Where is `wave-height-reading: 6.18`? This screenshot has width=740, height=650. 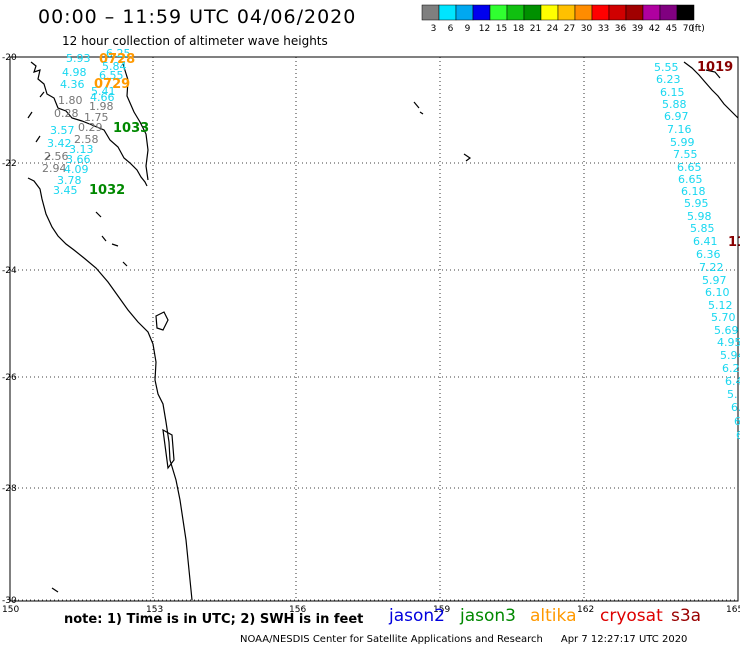 wave-height-reading: 6.18 is located at coordinates (693, 191).